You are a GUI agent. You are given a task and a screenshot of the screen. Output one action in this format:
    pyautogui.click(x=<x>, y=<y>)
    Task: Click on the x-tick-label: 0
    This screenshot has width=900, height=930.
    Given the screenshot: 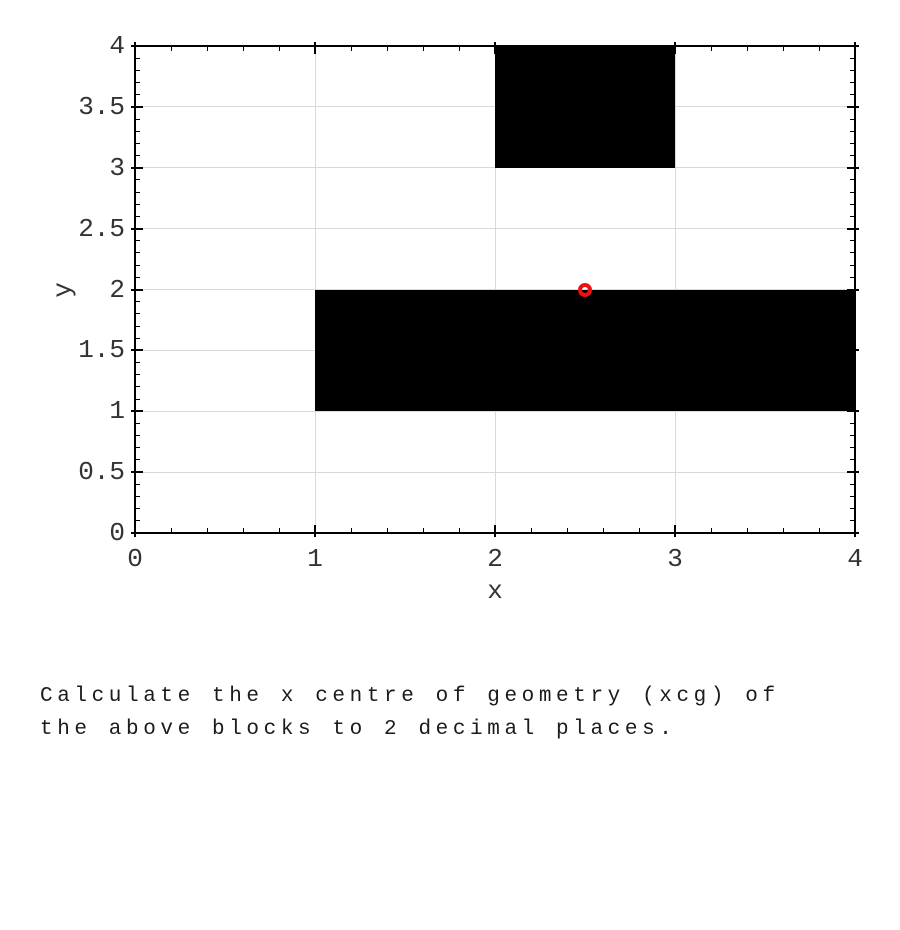 What is the action you would take?
    pyautogui.click(x=135, y=559)
    